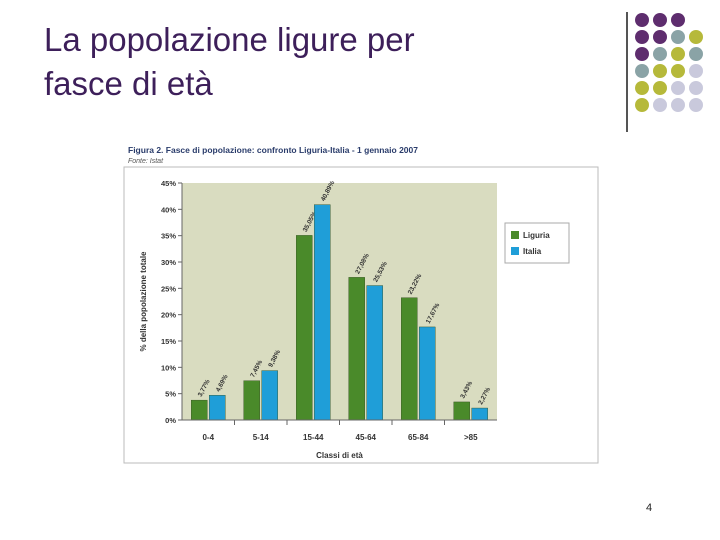  What do you see at coordinates (168, 236) in the screenshot?
I see `y-tick-label: 35%` at bounding box center [168, 236].